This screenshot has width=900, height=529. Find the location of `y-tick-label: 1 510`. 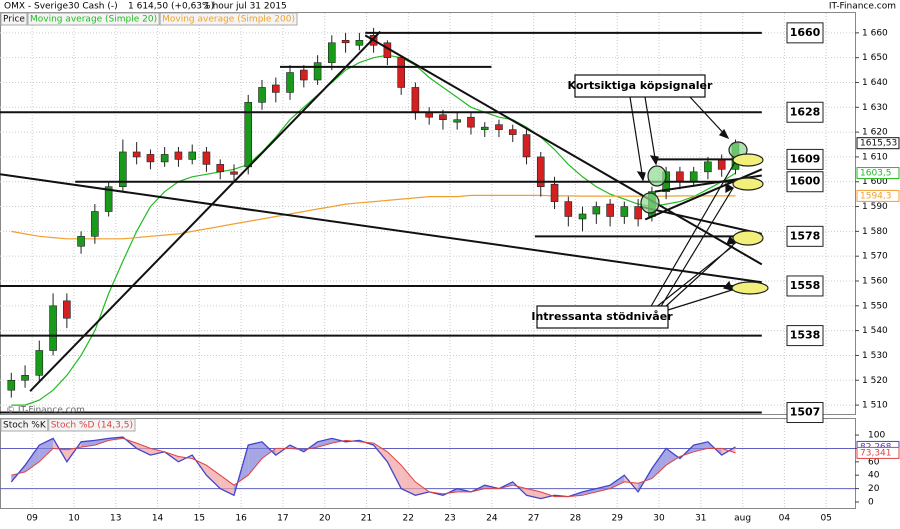

y-tick-label: 1 510 is located at coordinates (875, 406).